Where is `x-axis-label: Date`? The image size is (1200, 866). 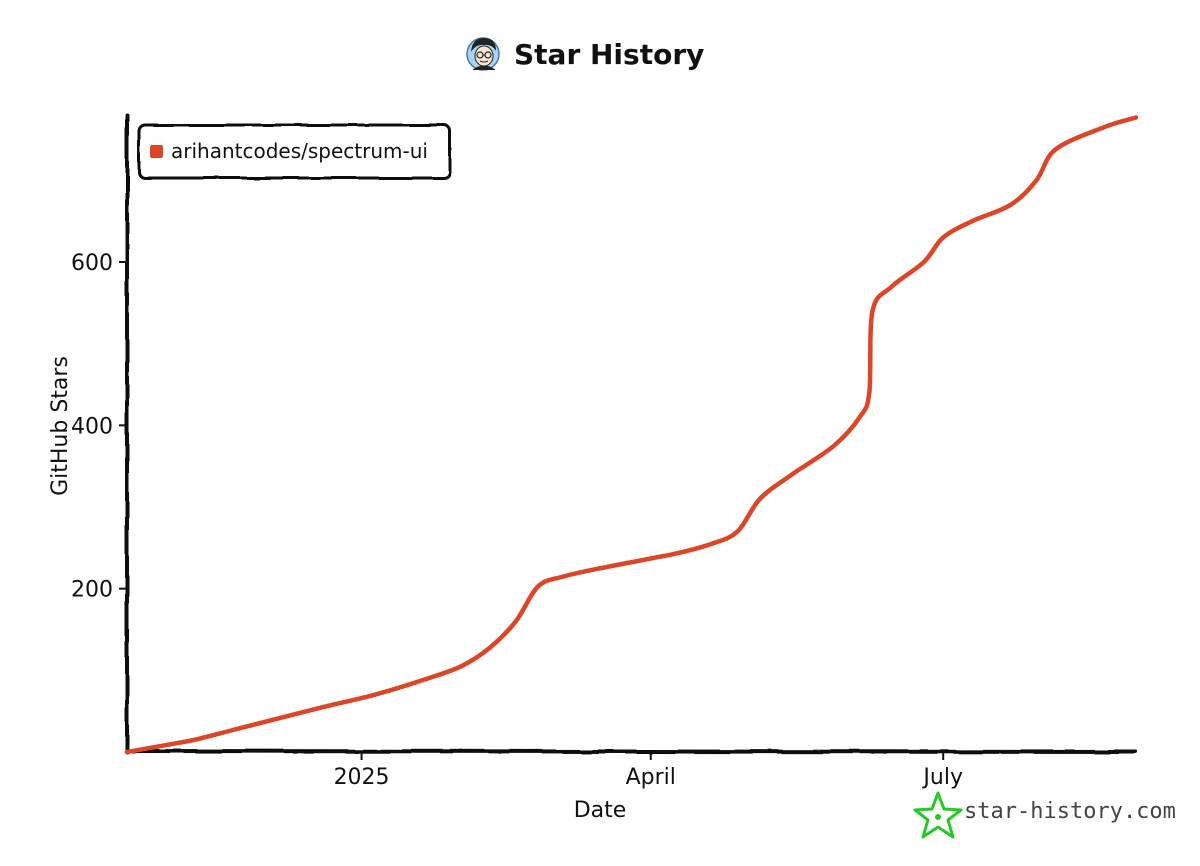 x-axis-label: Date is located at coordinates (600, 810).